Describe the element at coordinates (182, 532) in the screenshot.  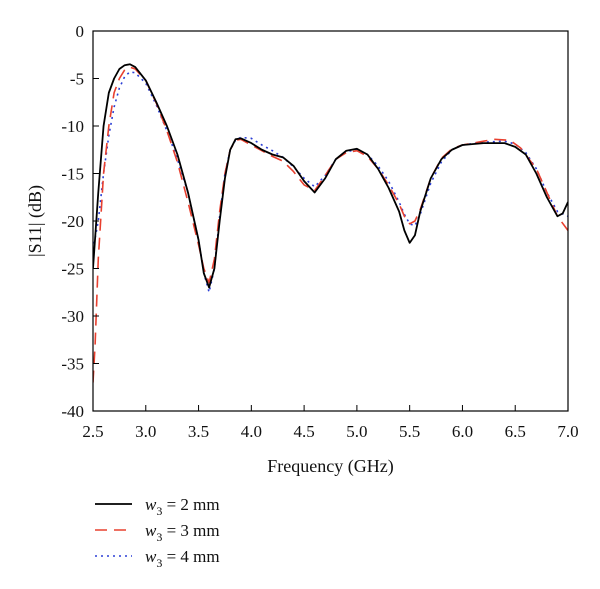
I see `legend-label-2: w3 = 3 mm` at that location.